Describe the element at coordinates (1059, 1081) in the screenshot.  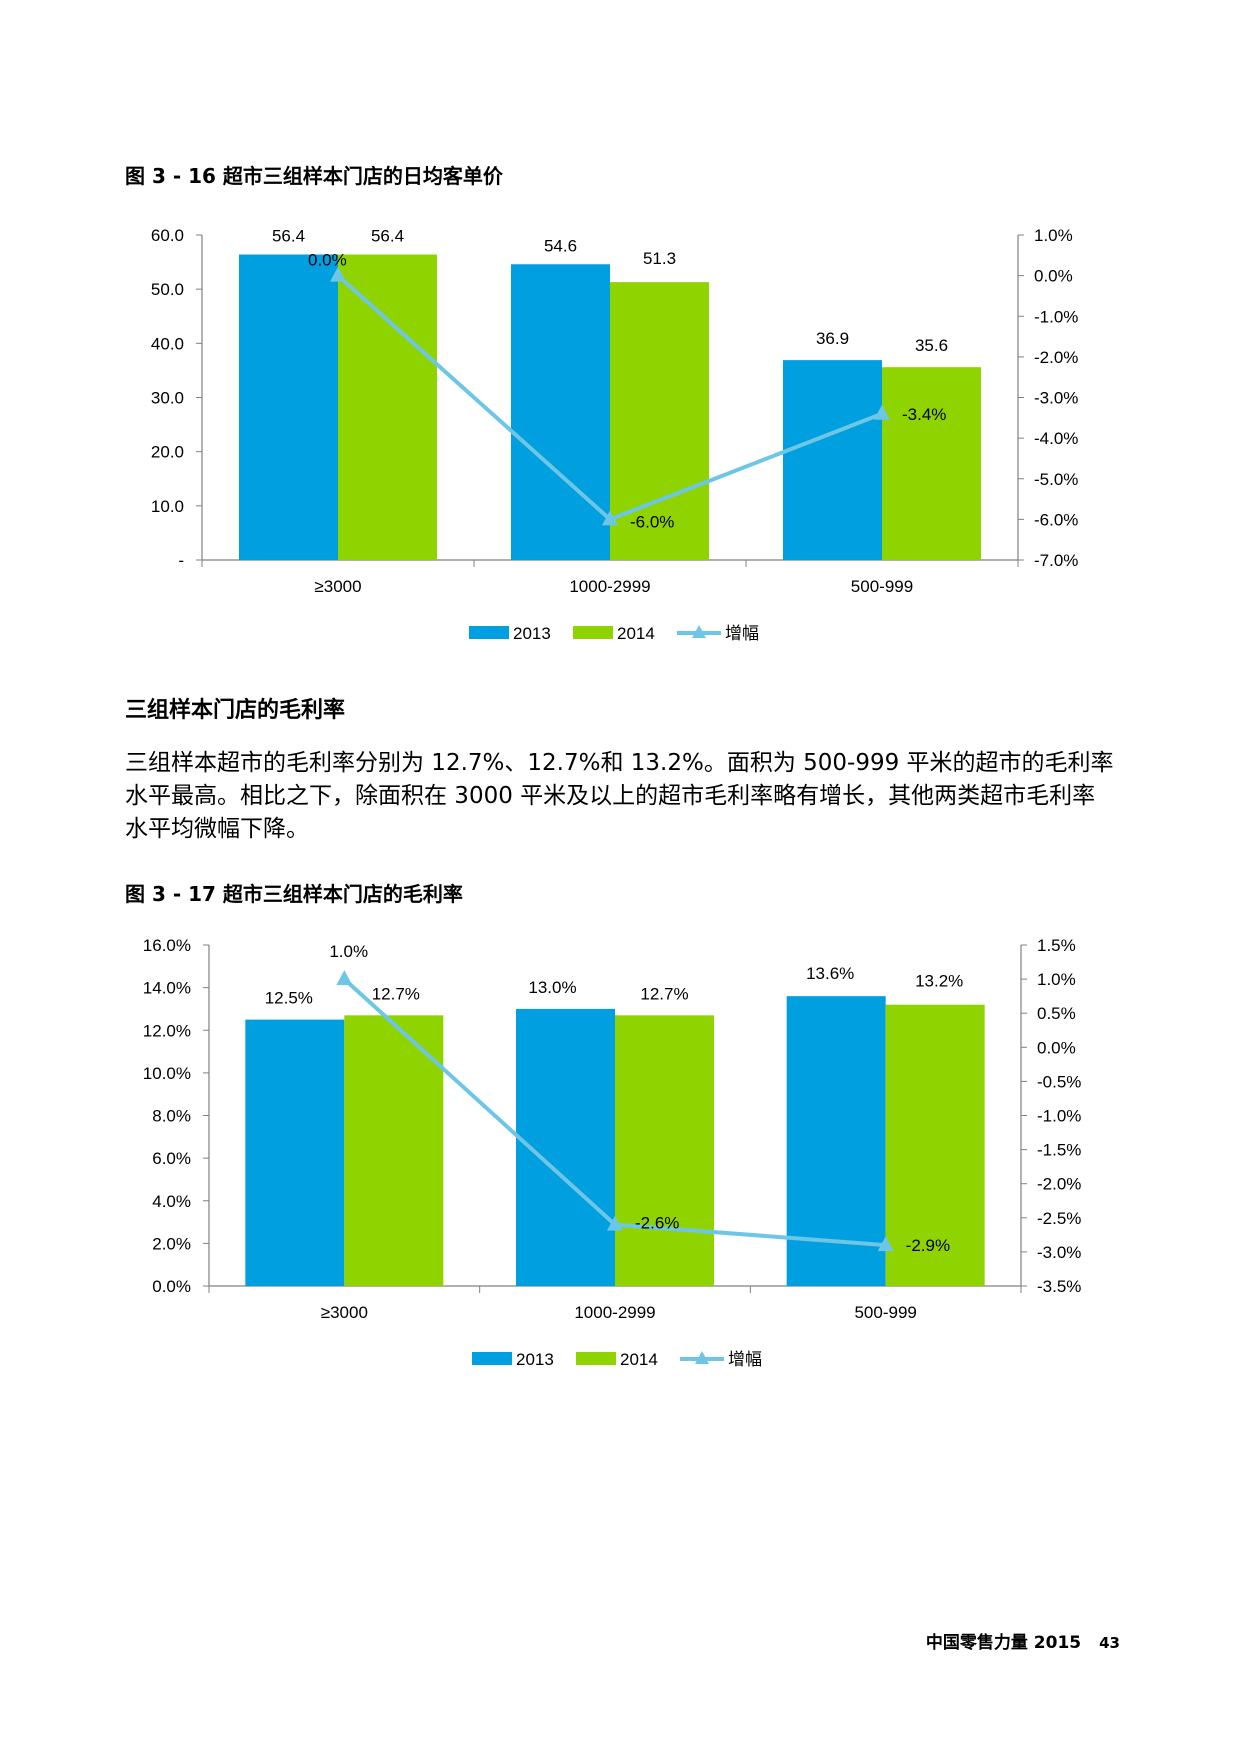
I see `right-axis-tick-label: -0.5%` at that location.